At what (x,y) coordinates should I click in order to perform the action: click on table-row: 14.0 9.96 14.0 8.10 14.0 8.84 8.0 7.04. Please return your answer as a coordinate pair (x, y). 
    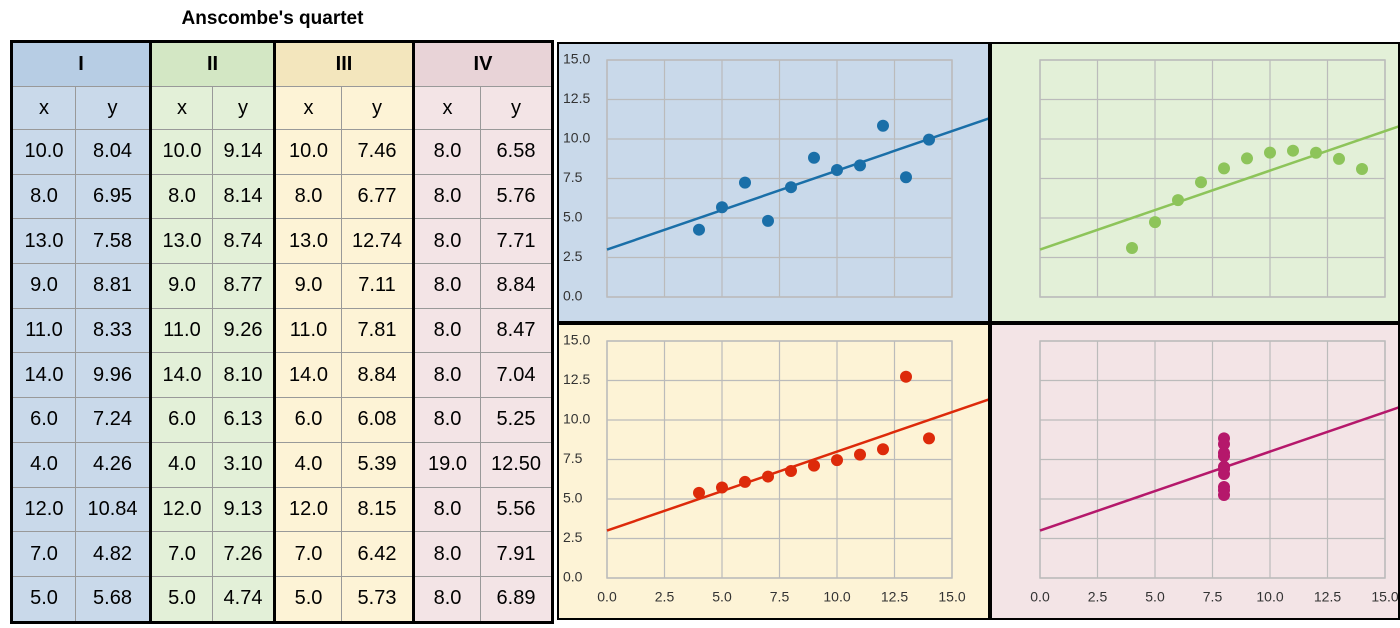
    Looking at the image, I should click on (282, 375).